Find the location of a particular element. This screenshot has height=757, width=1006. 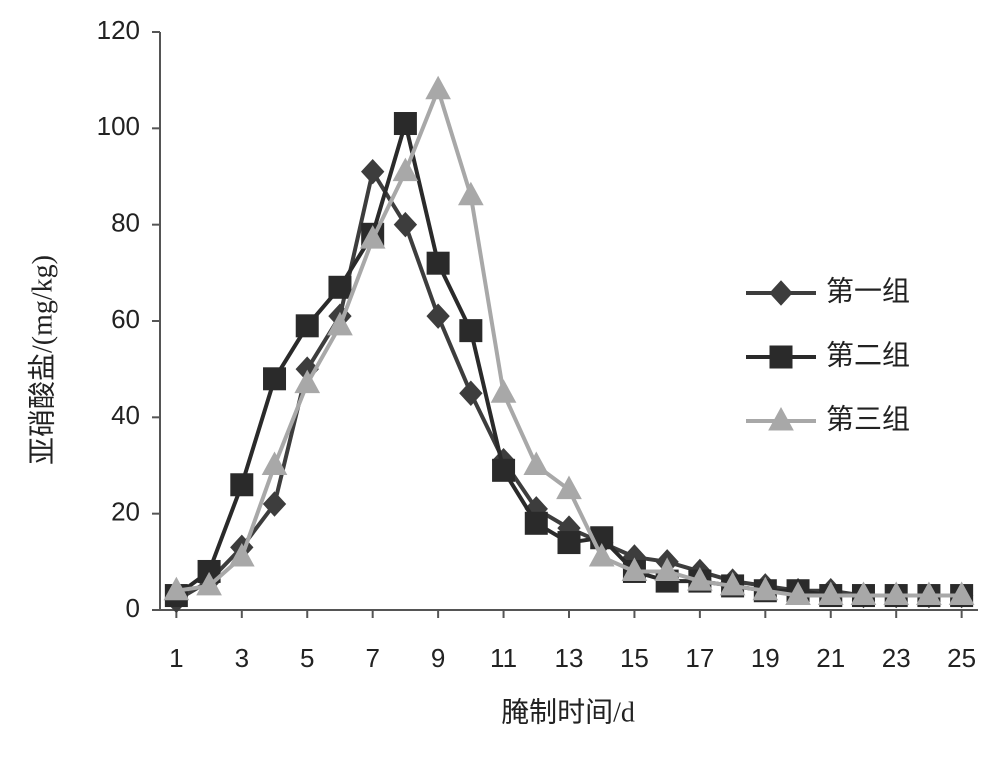

x-tick-label: 7 is located at coordinates (372, 658).